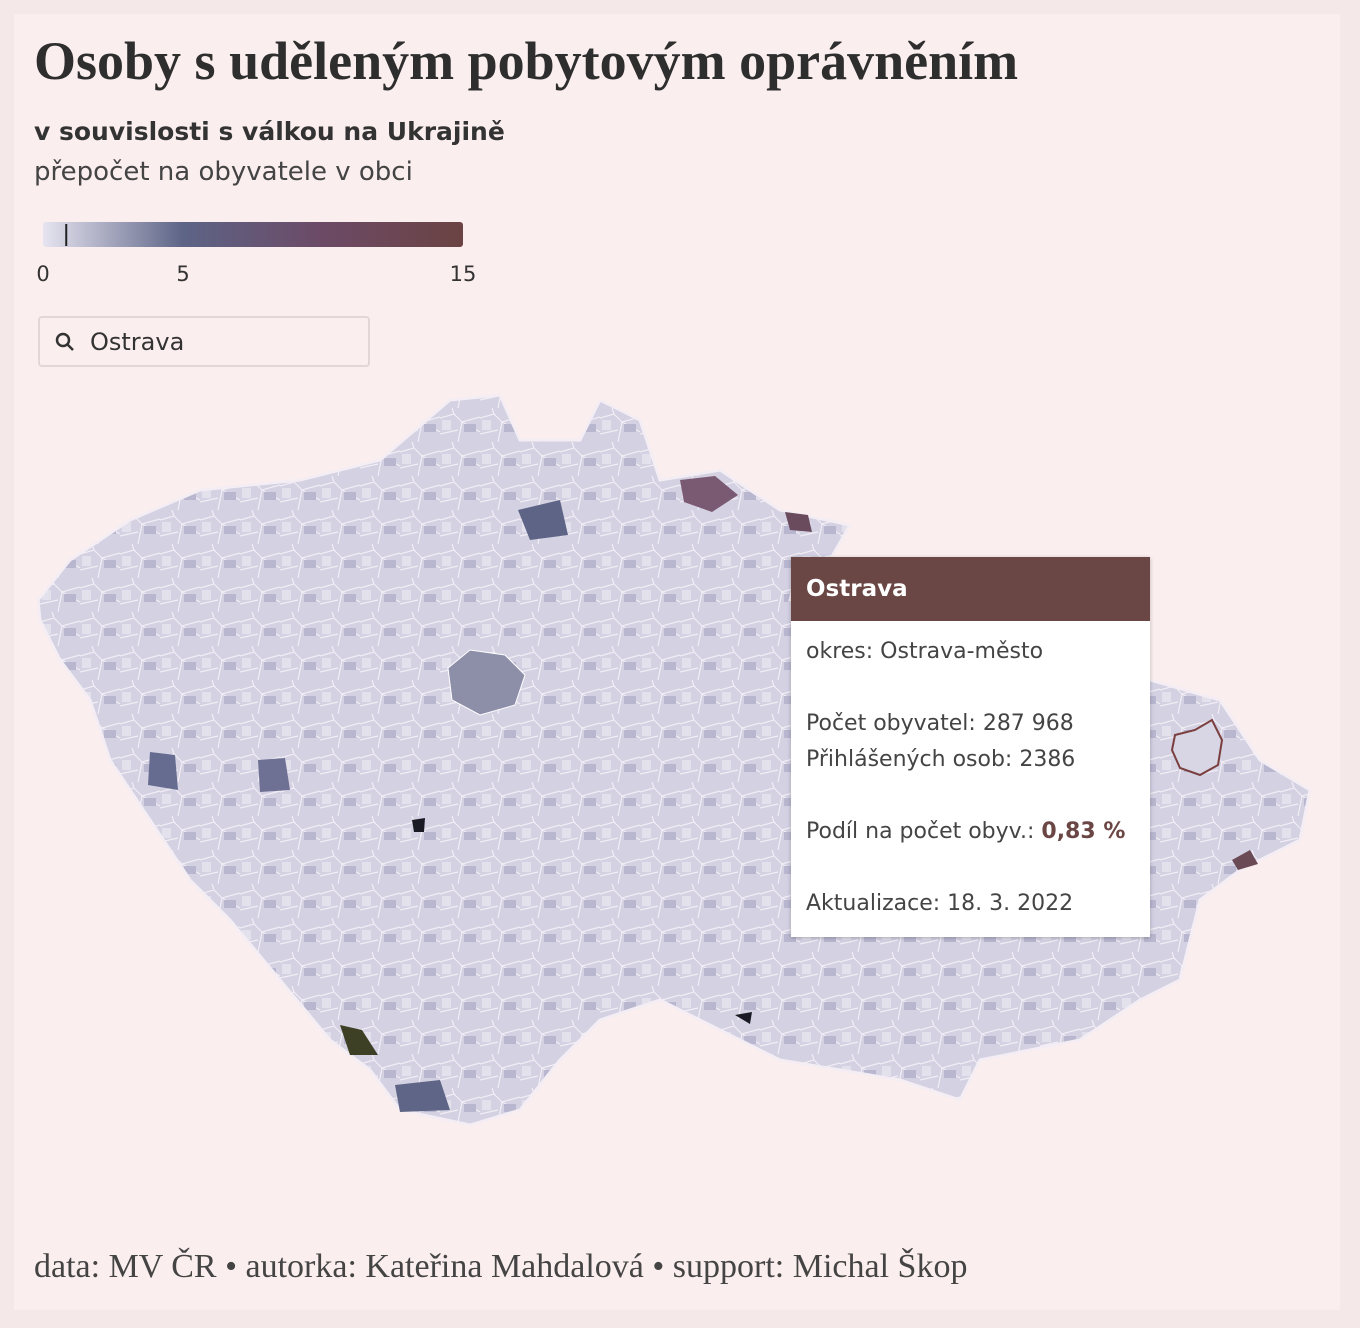 This screenshot has width=1360, height=1328. Describe the element at coordinates (269, 131) in the screenshot. I see `subtitle: v souvislosti s válkou na Ukrajině` at that location.